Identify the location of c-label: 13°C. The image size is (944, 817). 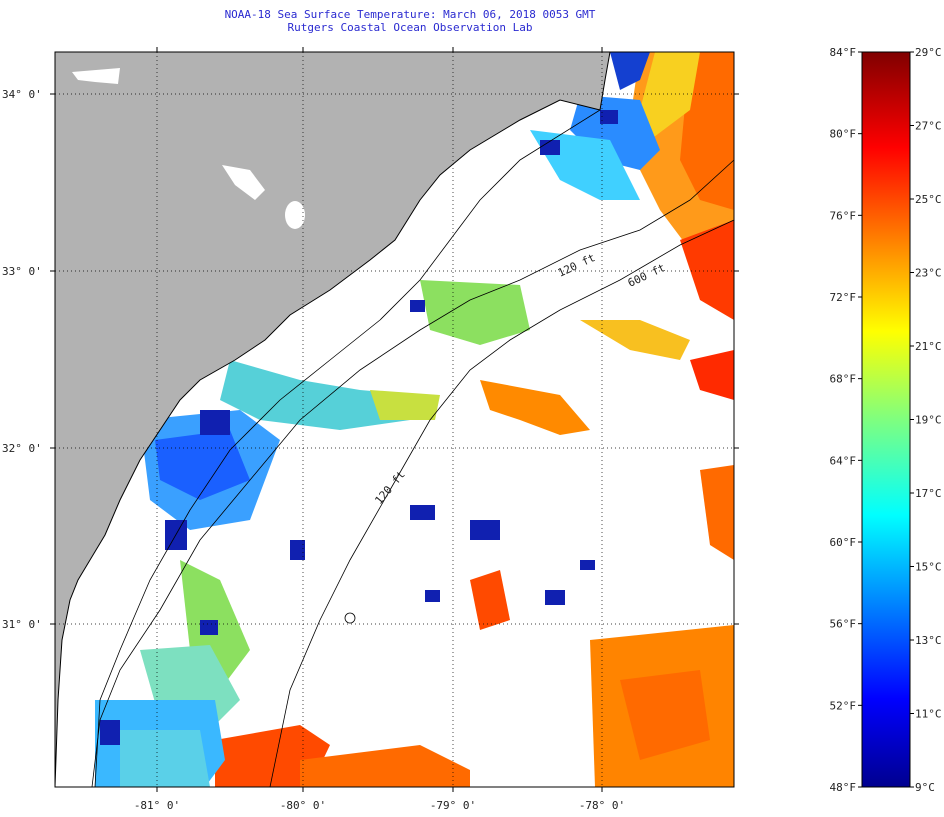
(928, 640).